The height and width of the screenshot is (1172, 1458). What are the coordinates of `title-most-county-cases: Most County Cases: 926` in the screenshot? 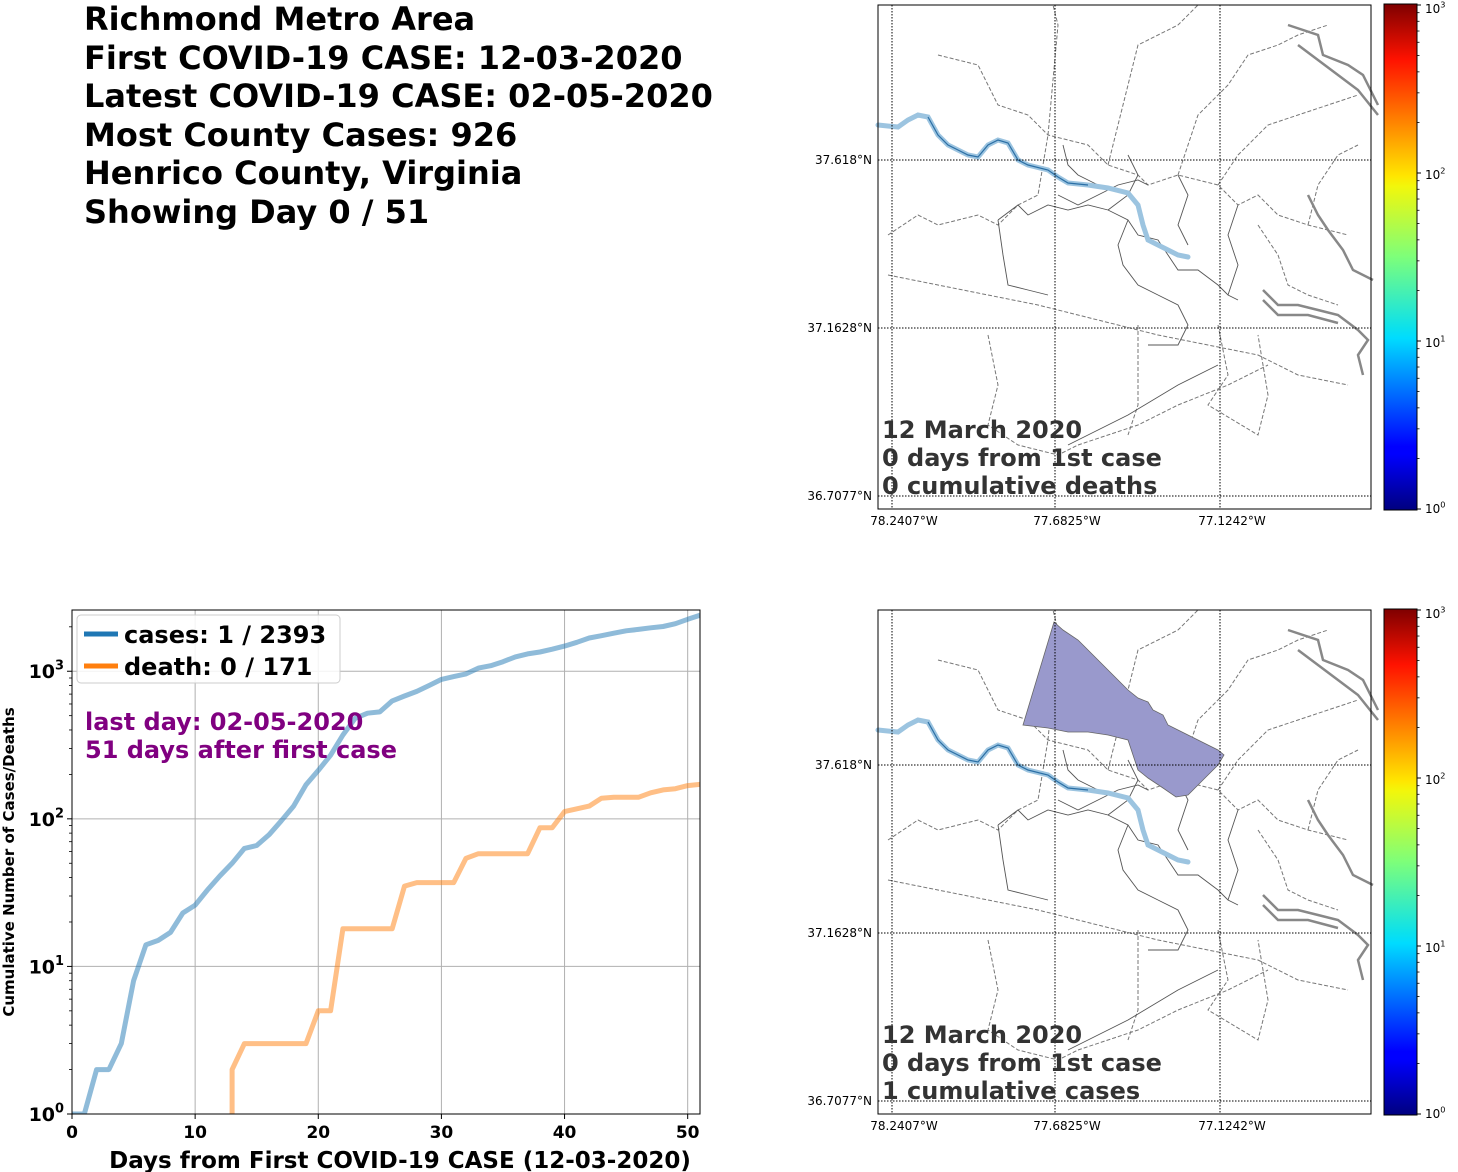 It's located at (301, 134).